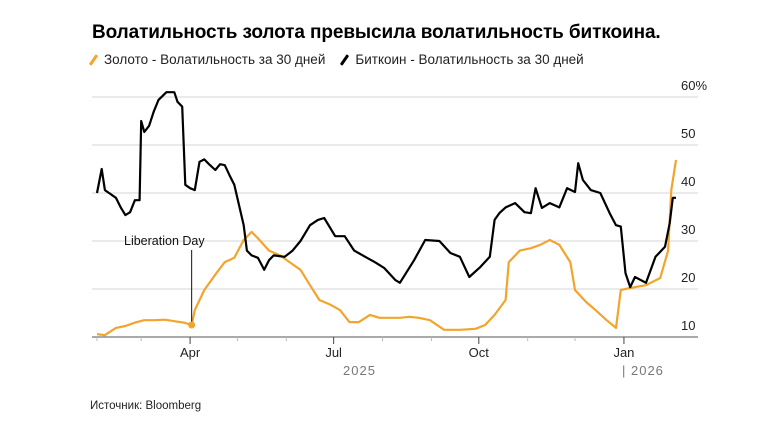 The image size is (780, 430). Describe the element at coordinates (164, 241) in the screenshot. I see `annotation-label: Liberation Day` at that location.